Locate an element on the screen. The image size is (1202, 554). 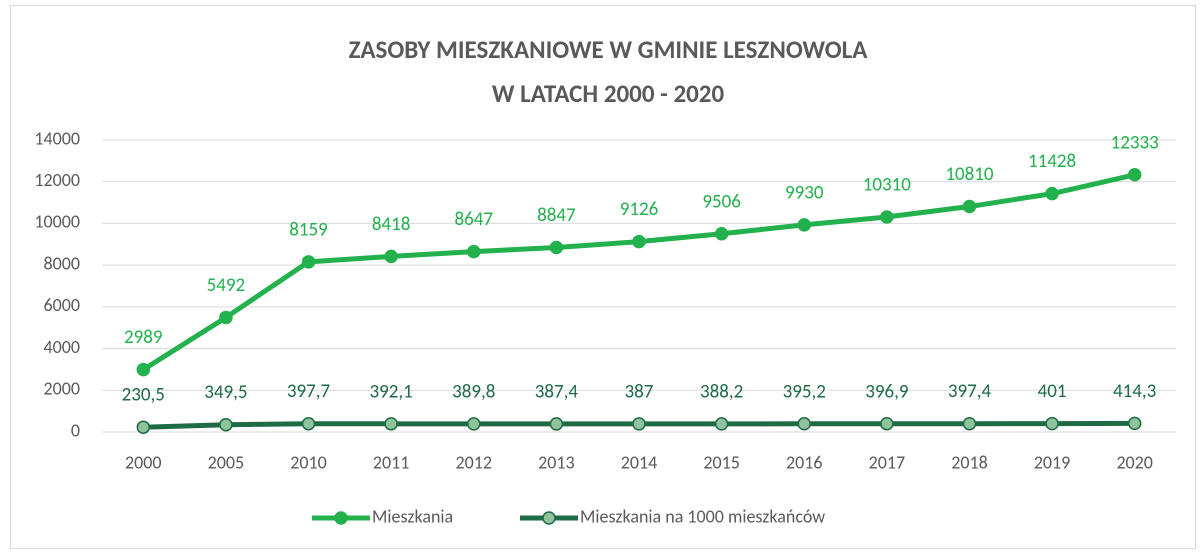
data-label: 12333 is located at coordinates (1135, 142).